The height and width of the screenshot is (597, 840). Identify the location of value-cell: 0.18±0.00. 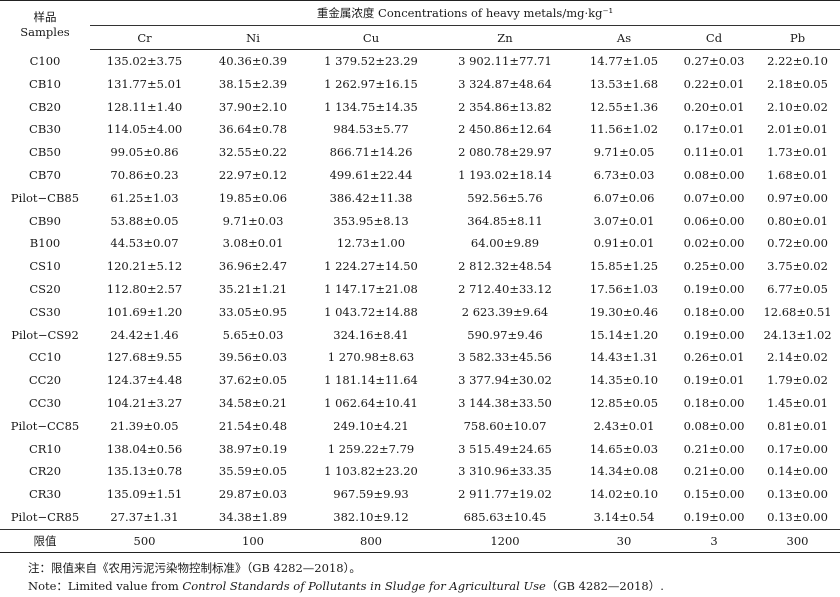
(714, 402).